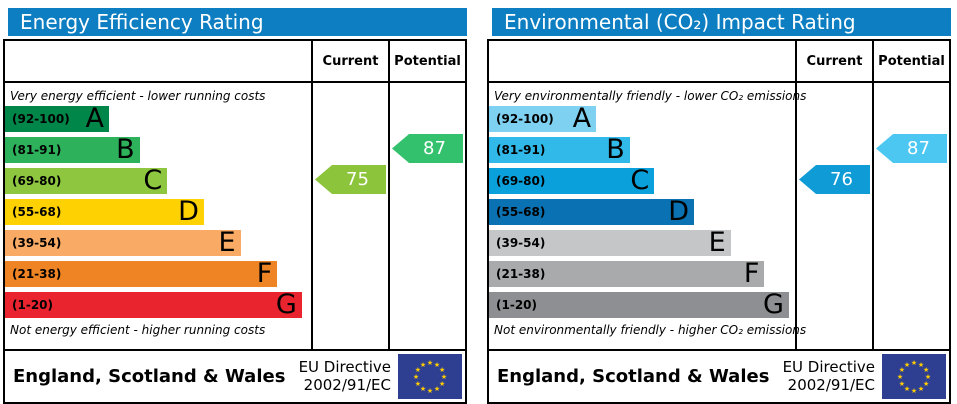 This screenshot has width=957, height=404. Describe the element at coordinates (721, 22) in the screenshot. I see `environmental-panel-title: Environmental (CO₂) Impact Rating` at that location.